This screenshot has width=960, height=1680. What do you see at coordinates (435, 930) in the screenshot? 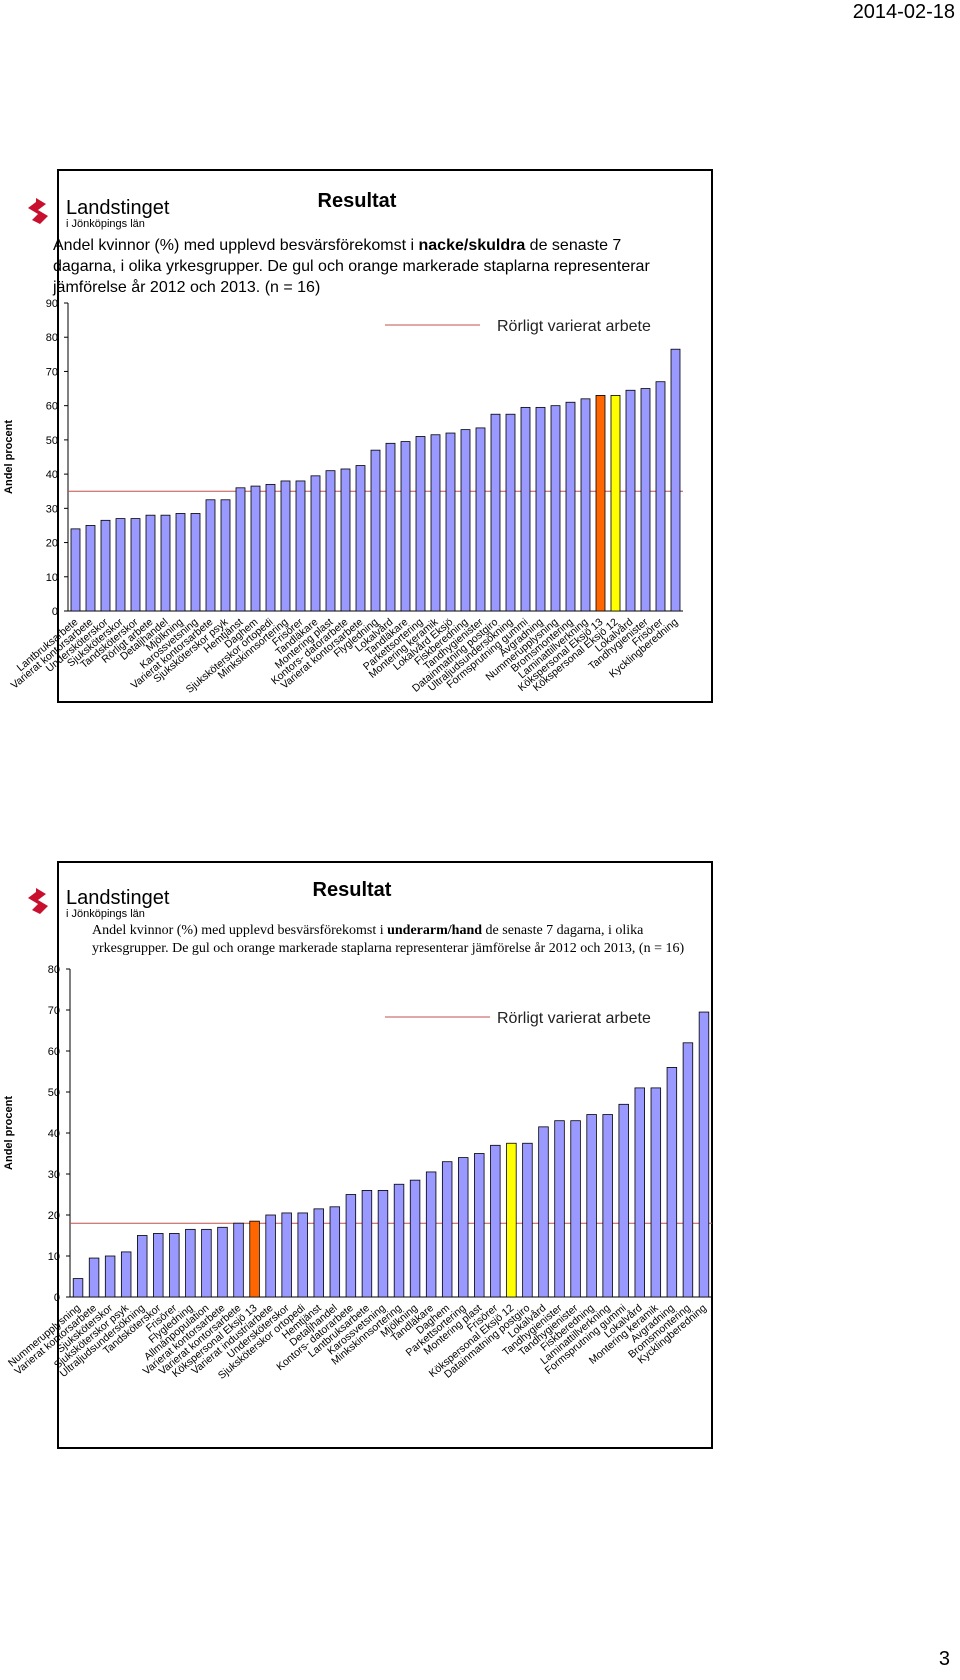
I see `description-part: underarm/hand` at bounding box center [435, 930].